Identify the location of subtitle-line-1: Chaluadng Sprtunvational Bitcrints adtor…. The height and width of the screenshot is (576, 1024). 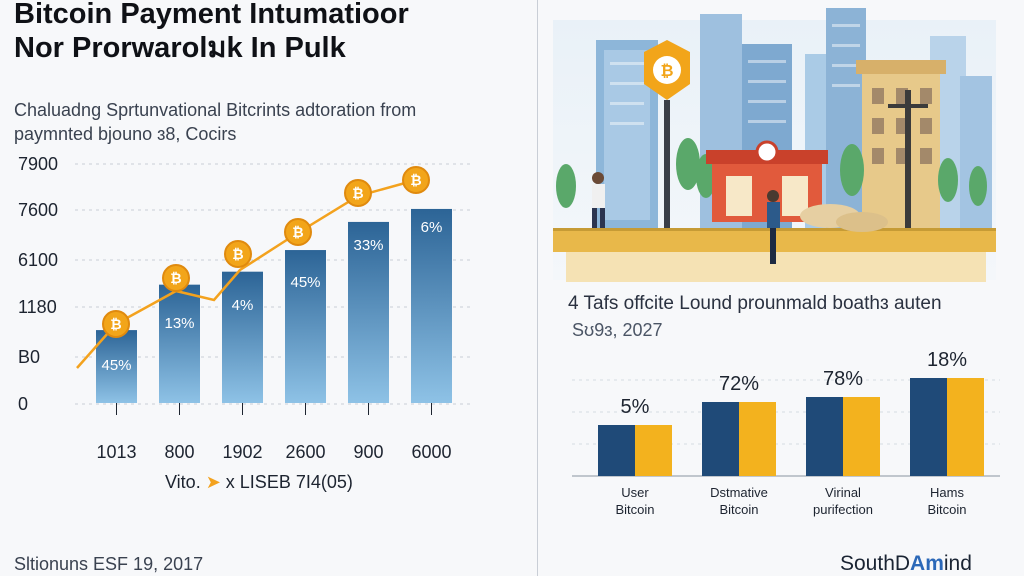
(215, 110).